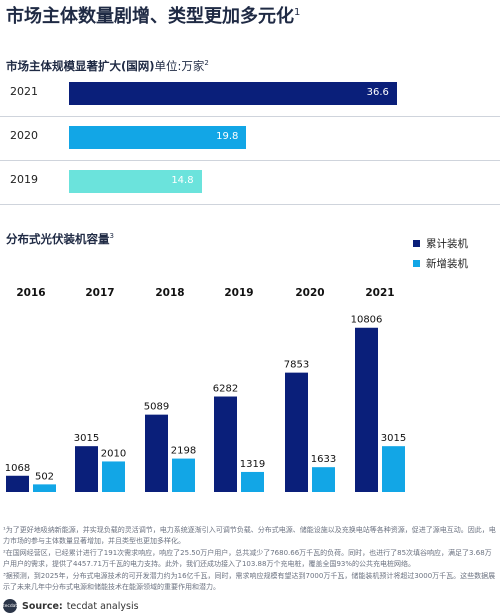 This screenshot has width=500, height=615. What do you see at coordinates (99, 293) in the screenshot?
I see `category-label-2017: 2017` at bounding box center [99, 293].